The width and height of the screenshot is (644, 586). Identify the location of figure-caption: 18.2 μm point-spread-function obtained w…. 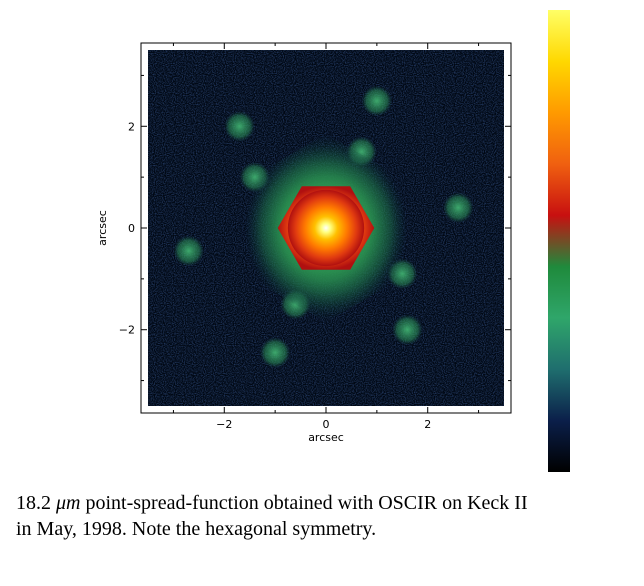
(326, 516).